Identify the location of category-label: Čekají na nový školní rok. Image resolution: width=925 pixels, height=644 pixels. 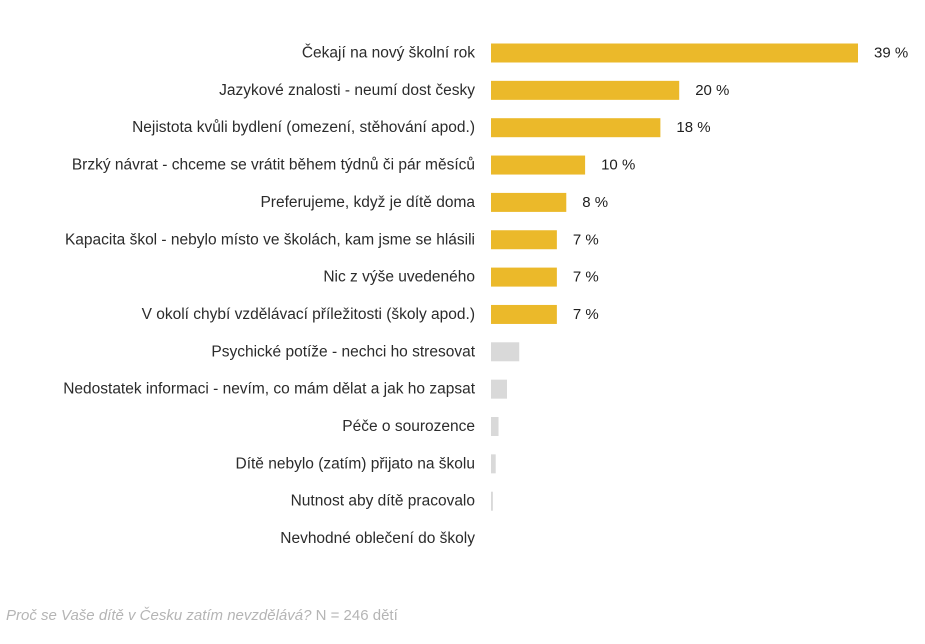
(388, 53).